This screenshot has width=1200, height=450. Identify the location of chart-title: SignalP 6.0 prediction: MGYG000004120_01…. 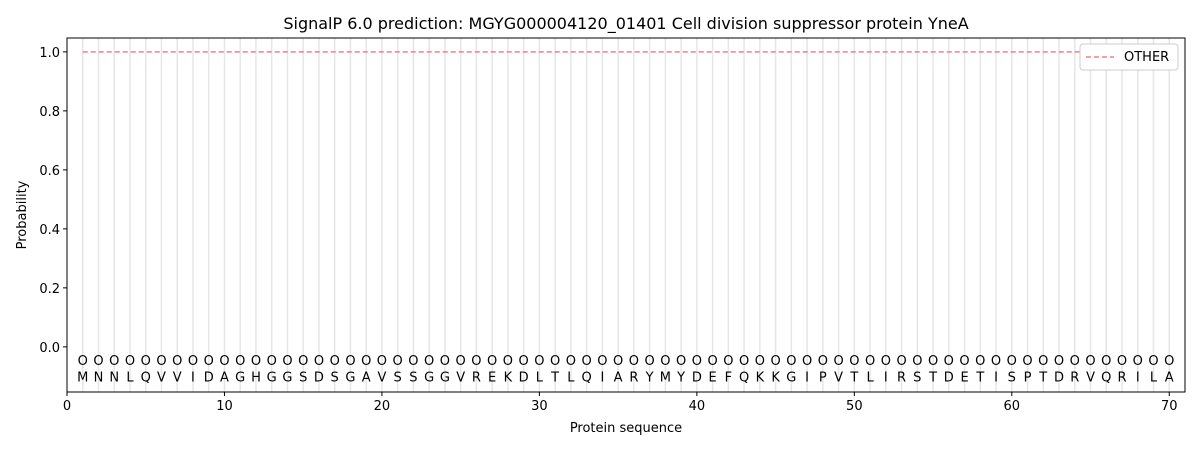
(625, 24).